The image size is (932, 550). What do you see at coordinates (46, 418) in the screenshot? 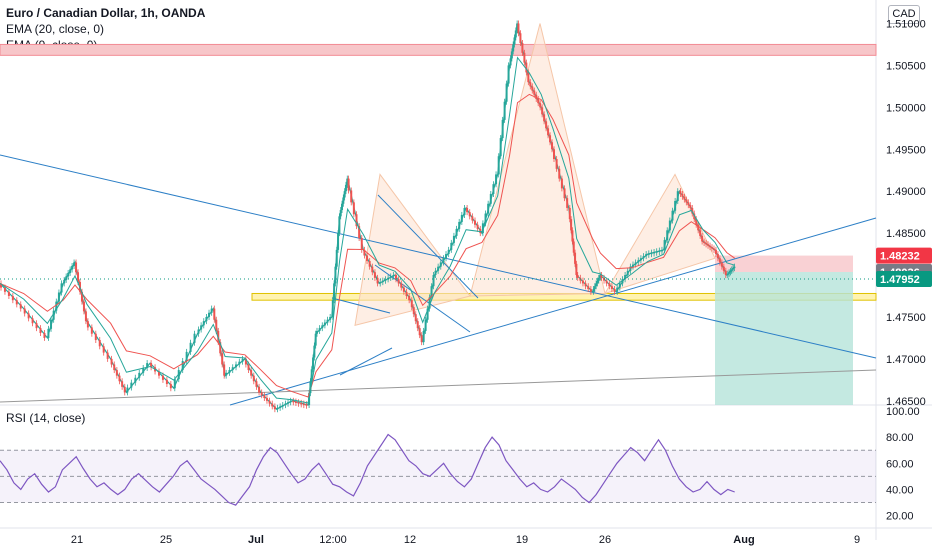
I see `rsi-legend: RSI (14, close)` at bounding box center [46, 418].